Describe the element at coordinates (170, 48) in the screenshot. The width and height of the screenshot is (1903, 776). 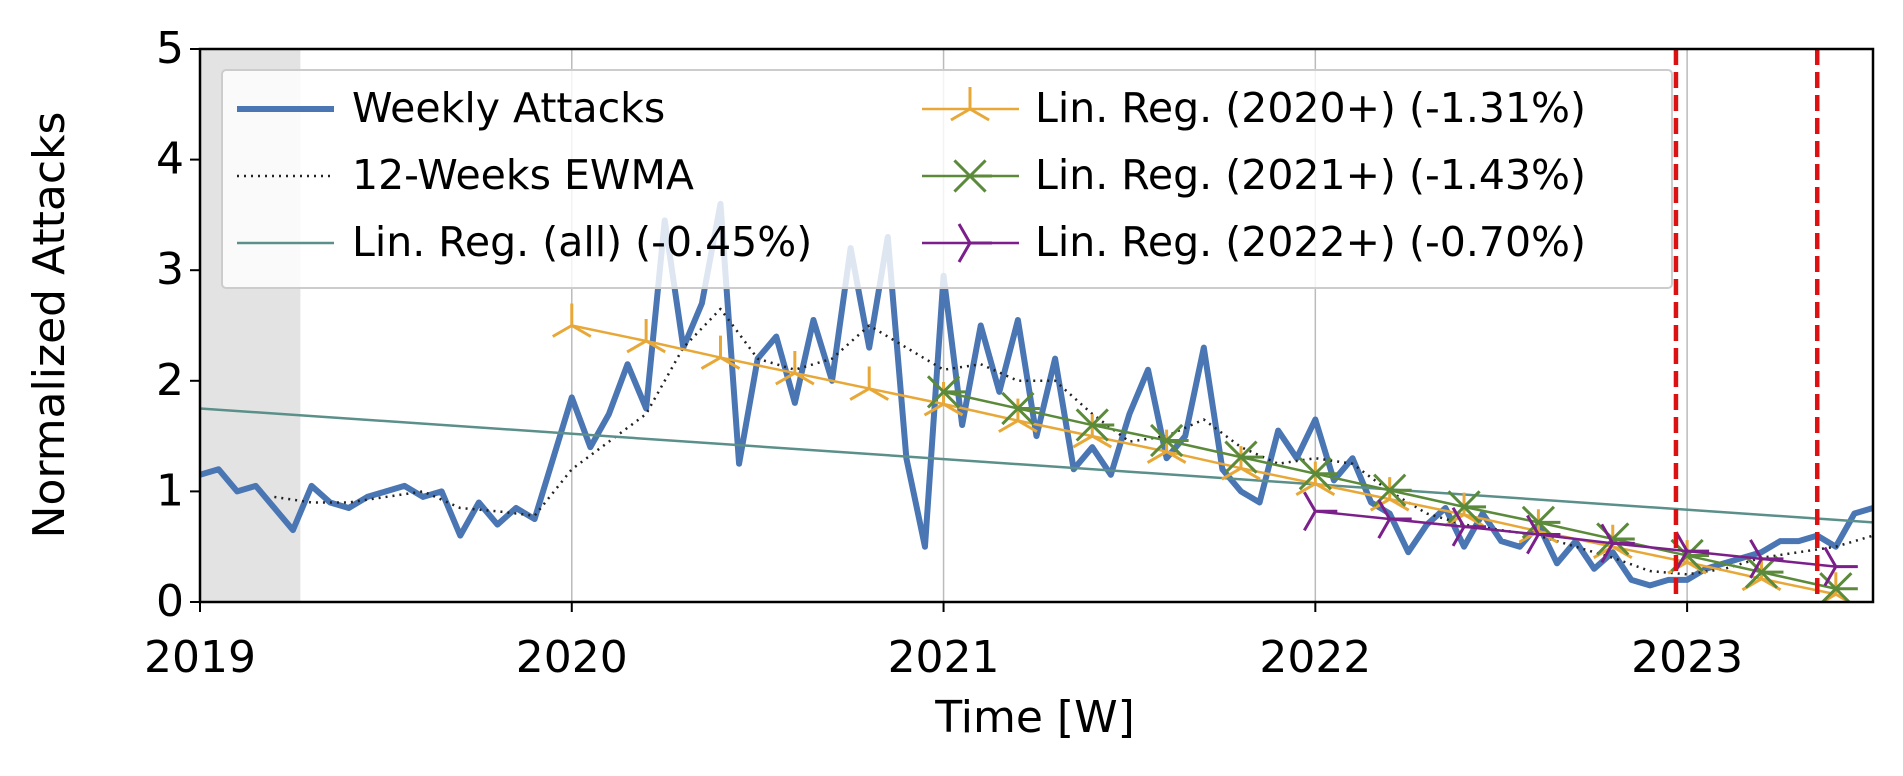
I see `y-tick-label: 5` at that location.